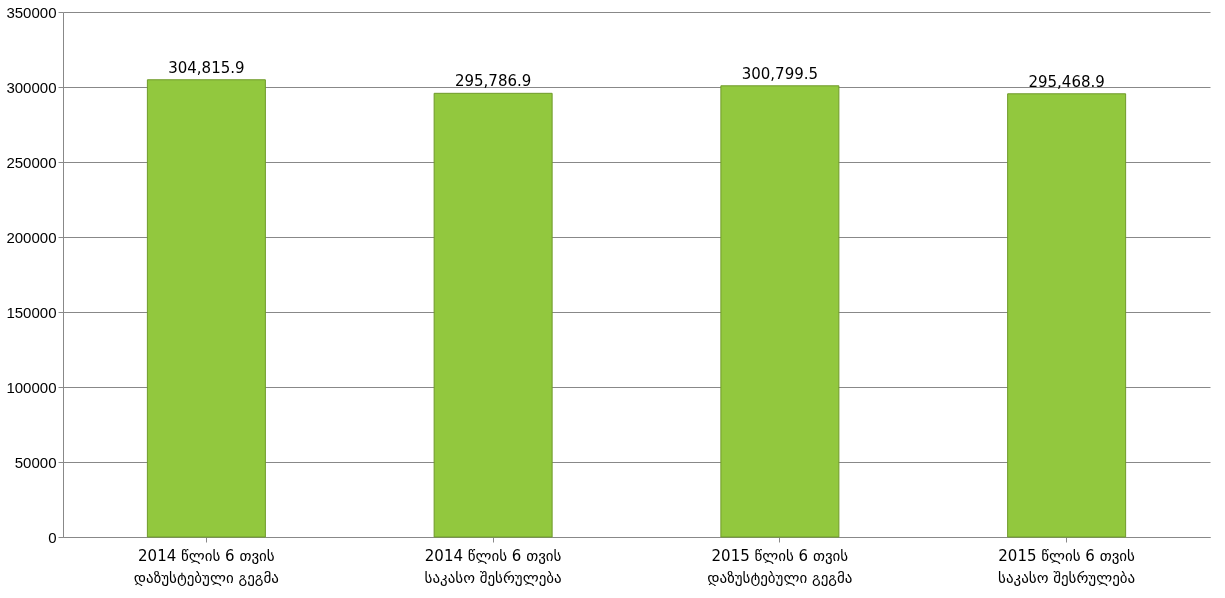 This screenshot has width=1225, height=598. What do you see at coordinates (780, 73) in the screenshot?
I see `data-label: 300,799.5` at bounding box center [780, 73].